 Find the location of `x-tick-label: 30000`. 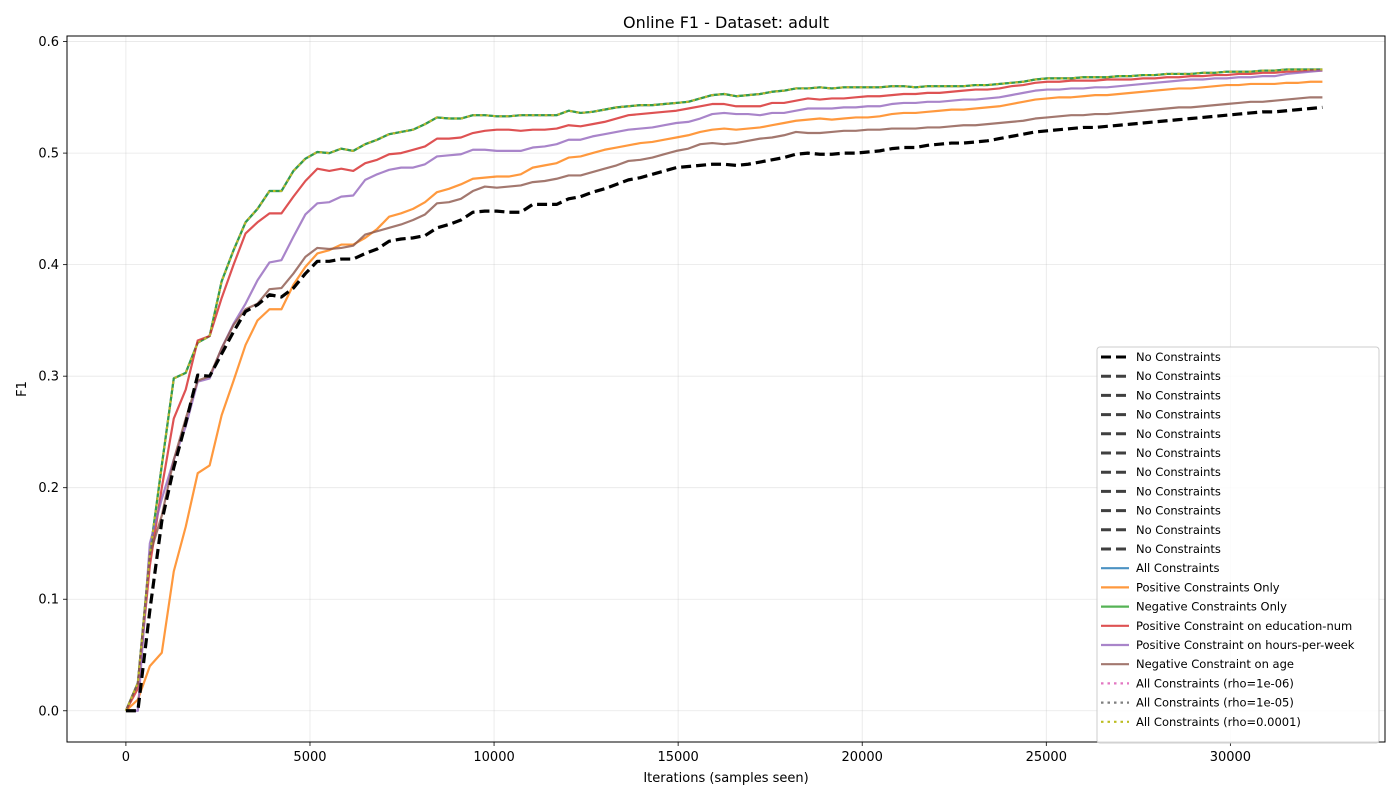

x-tick-label: 30000 is located at coordinates (1230, 757).